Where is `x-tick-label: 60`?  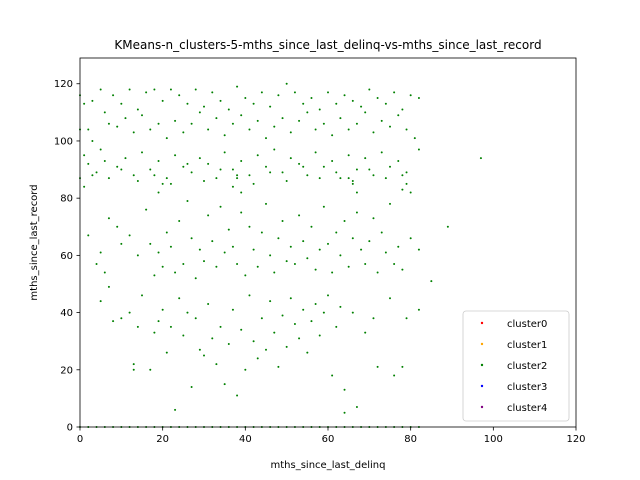 x-tick-label: 60 is located at coordinates (328, 439).